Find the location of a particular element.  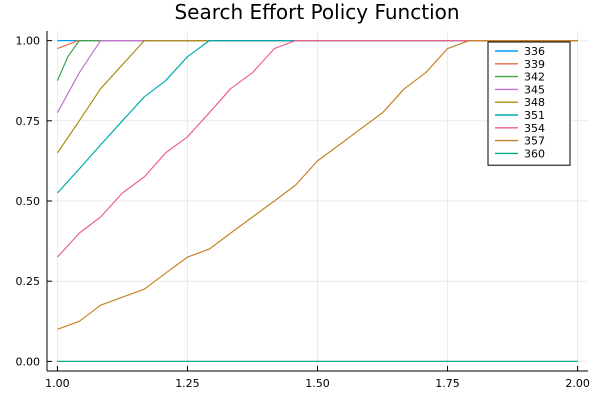

legend-box is located at coordinates (529, 103).